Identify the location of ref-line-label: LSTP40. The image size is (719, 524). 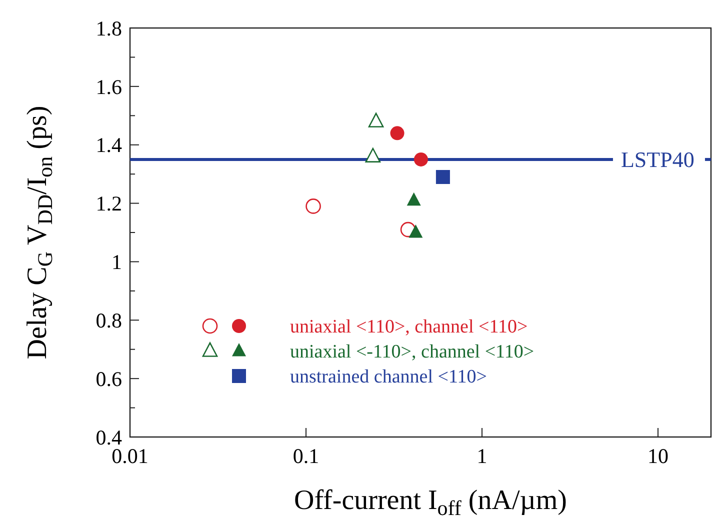
(657, 159).